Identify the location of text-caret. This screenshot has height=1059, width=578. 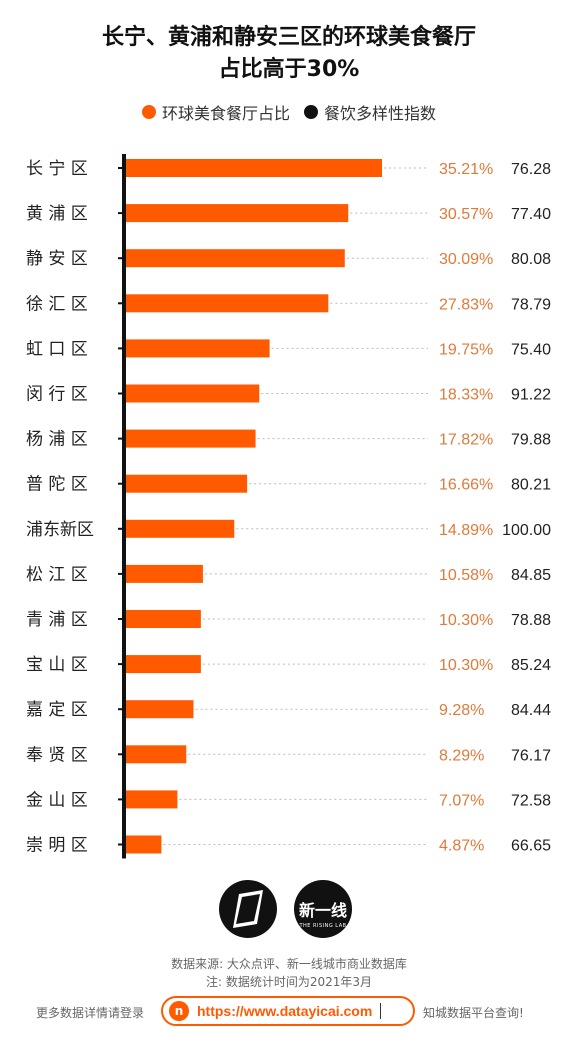
(381, 1011).